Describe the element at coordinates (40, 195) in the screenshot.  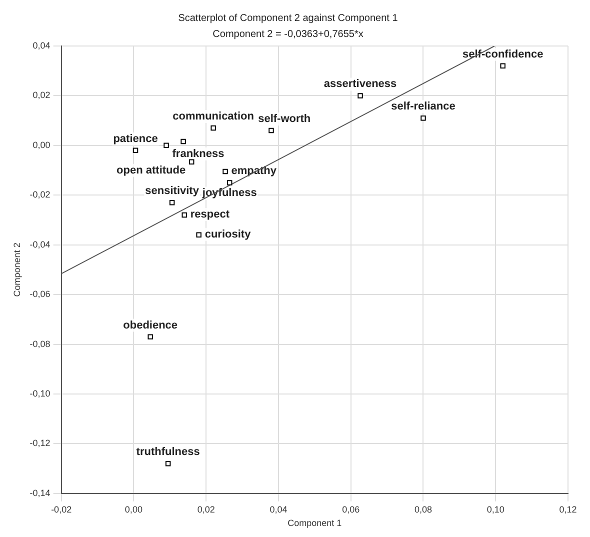
I see `y-tick-label: -0,02` at that location.